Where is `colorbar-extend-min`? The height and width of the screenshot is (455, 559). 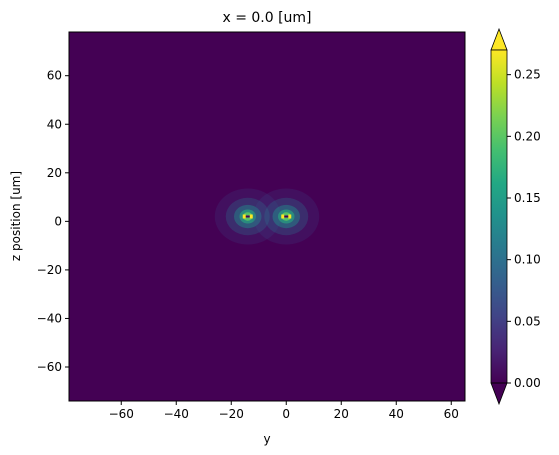
colorbar-extend-min is located at coordinates (499, 394).